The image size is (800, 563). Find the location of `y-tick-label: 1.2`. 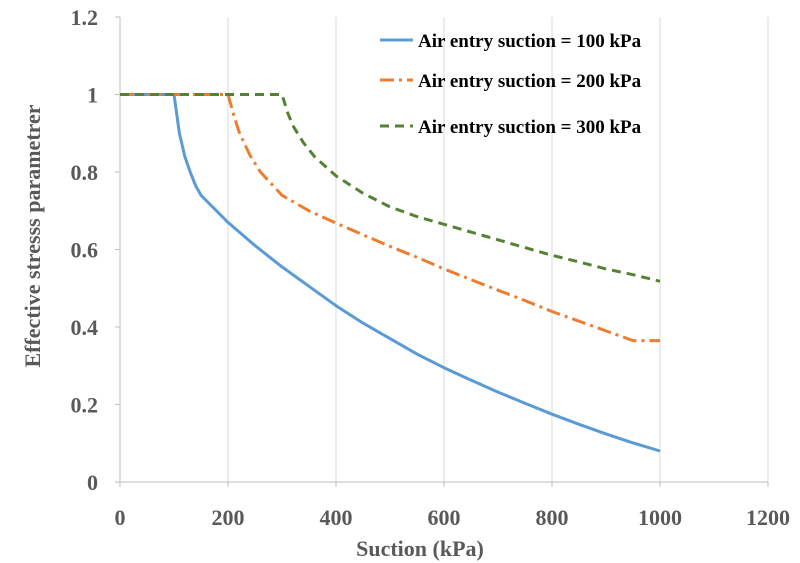

y-tick-label: 1.2 is located at coordinates (85, 17).